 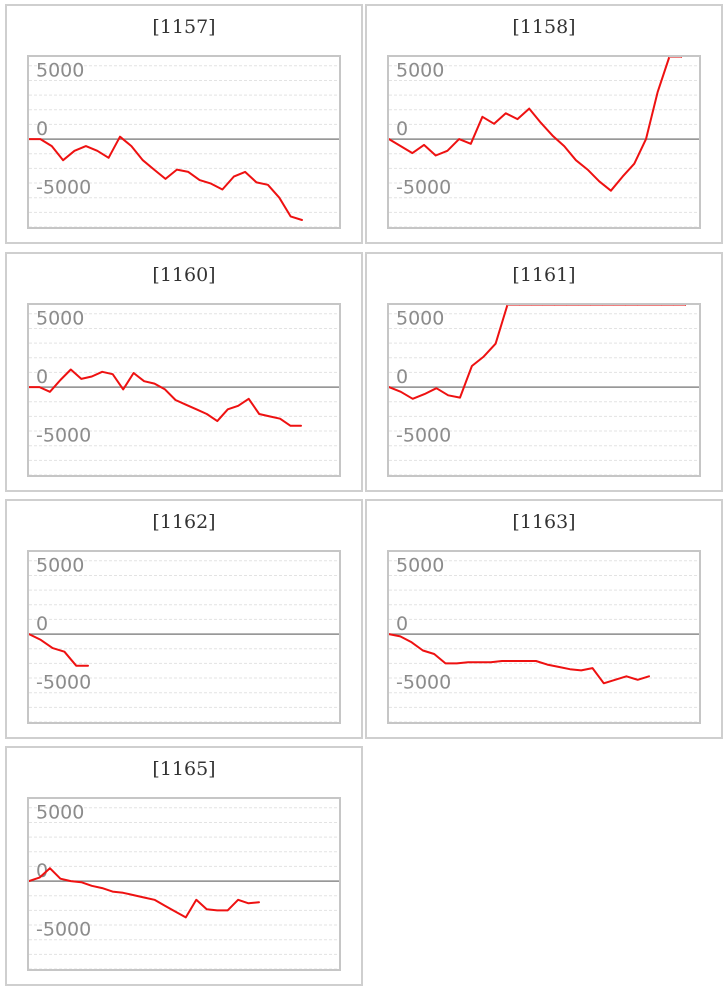 I want to click on chart-panel-1160: [1160] 5000 0 -5000, so click(x=184, y=372).